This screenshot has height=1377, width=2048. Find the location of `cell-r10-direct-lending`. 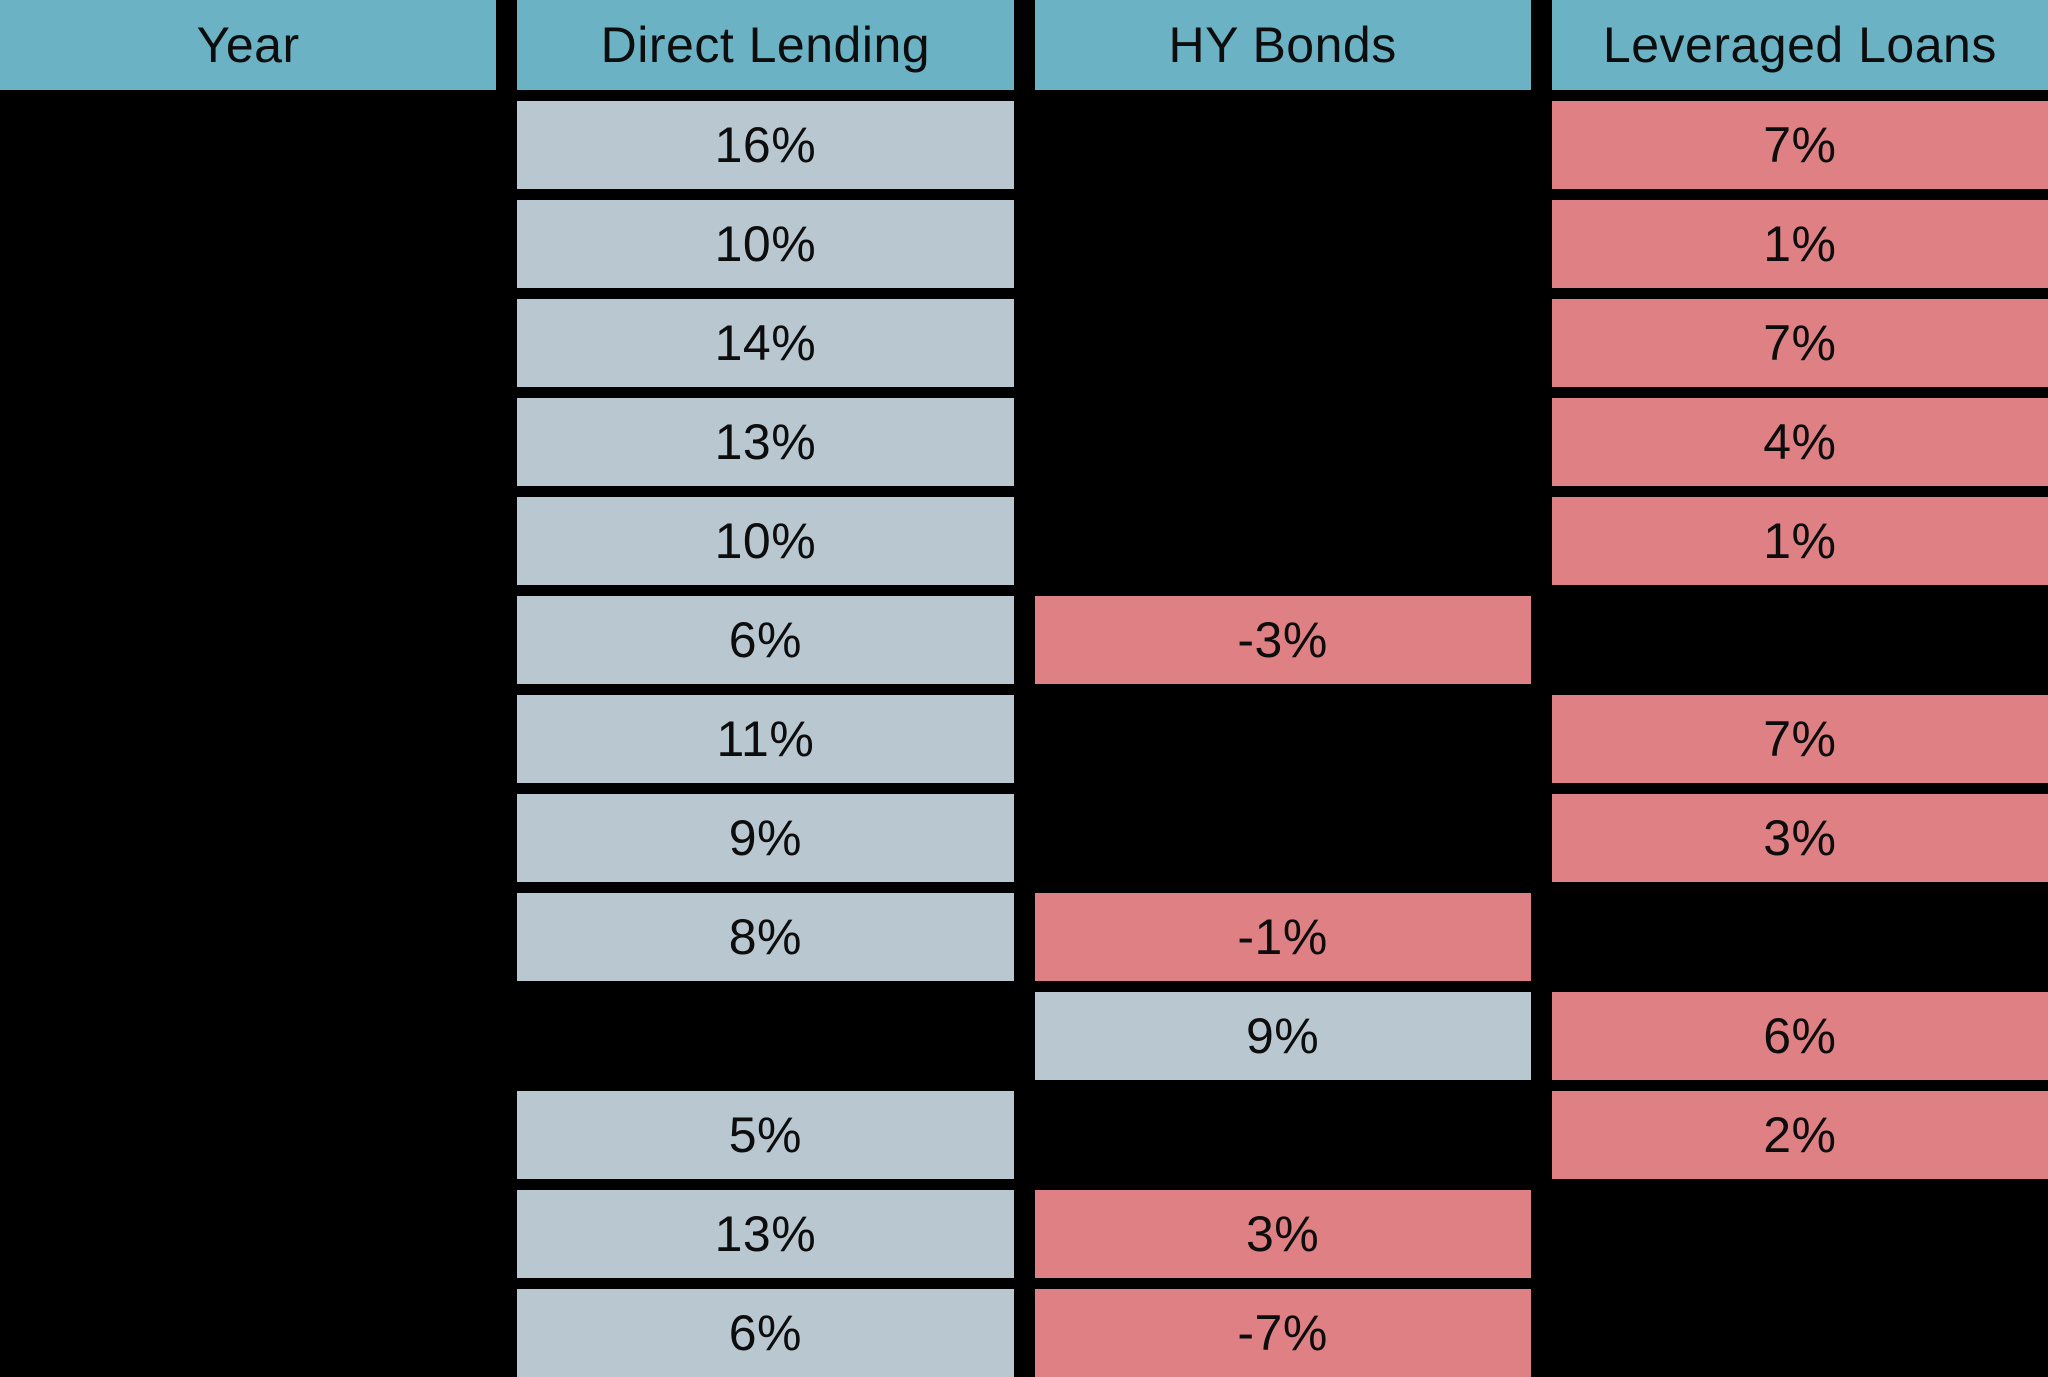

cell-r10-direct-lending is located at coordinates (765, 1036).